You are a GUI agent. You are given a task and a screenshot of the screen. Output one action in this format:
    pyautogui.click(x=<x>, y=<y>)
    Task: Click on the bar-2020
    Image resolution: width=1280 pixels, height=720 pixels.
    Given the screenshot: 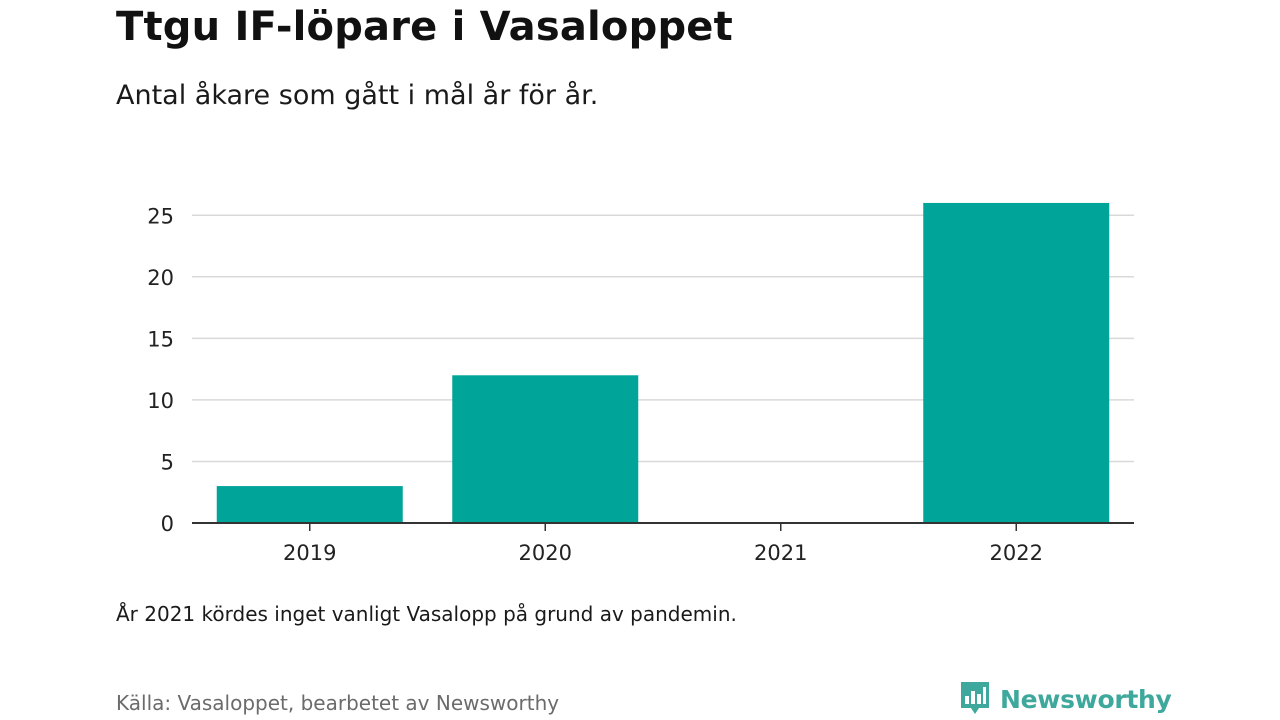 What is the action you would take?
    pyautogui.click(x=545, y=449)
    